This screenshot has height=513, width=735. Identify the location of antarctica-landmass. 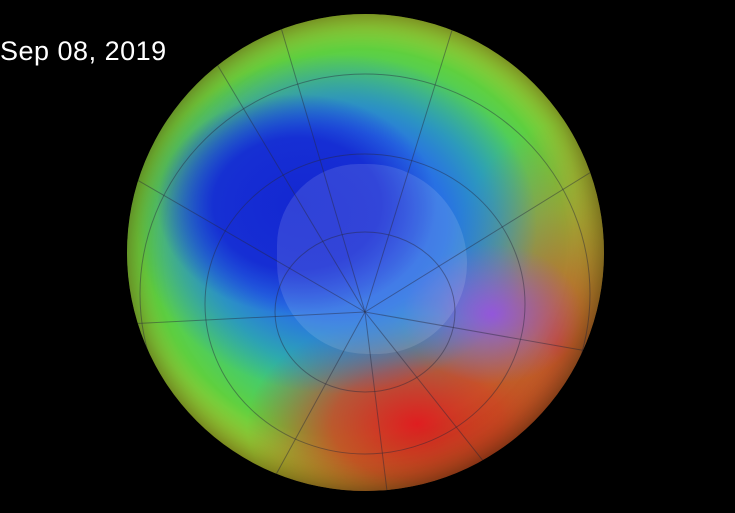
(372, 259).